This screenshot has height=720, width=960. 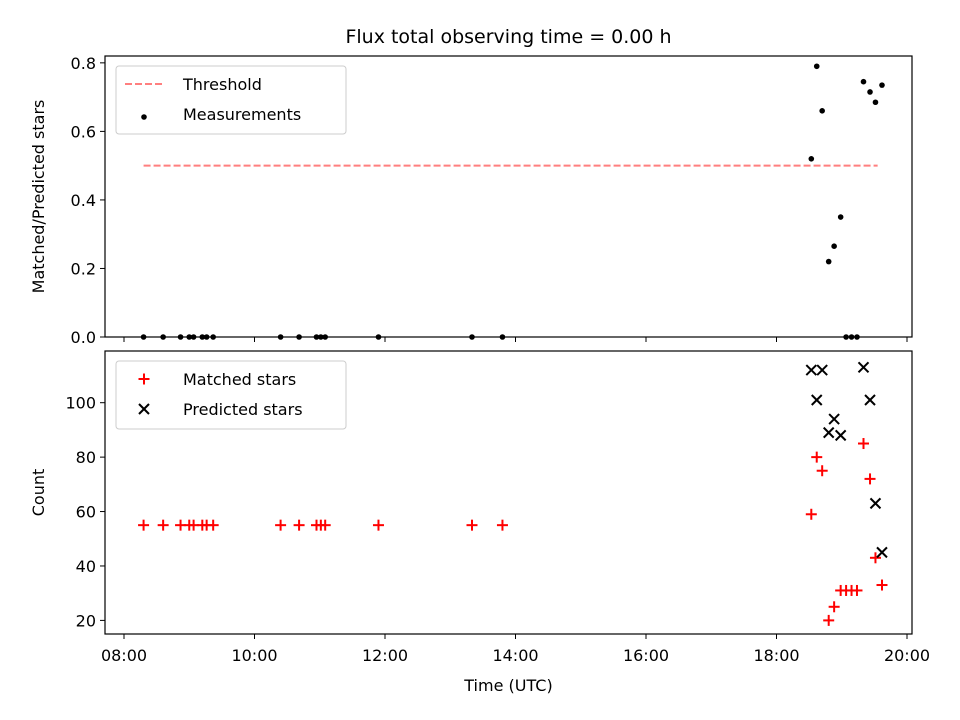 I want to click on series-x, so click(x=846, y=460).